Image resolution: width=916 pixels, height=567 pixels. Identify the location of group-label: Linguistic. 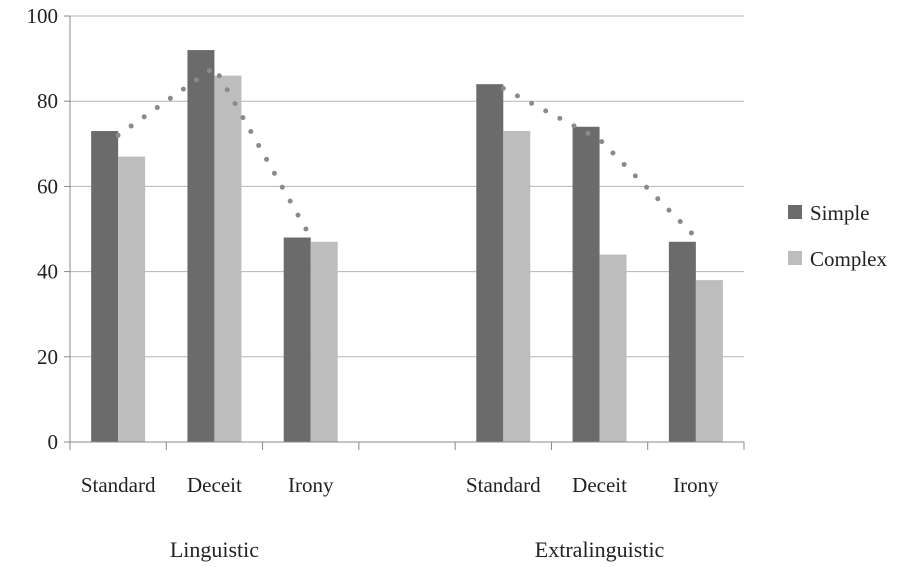
(214, 549).